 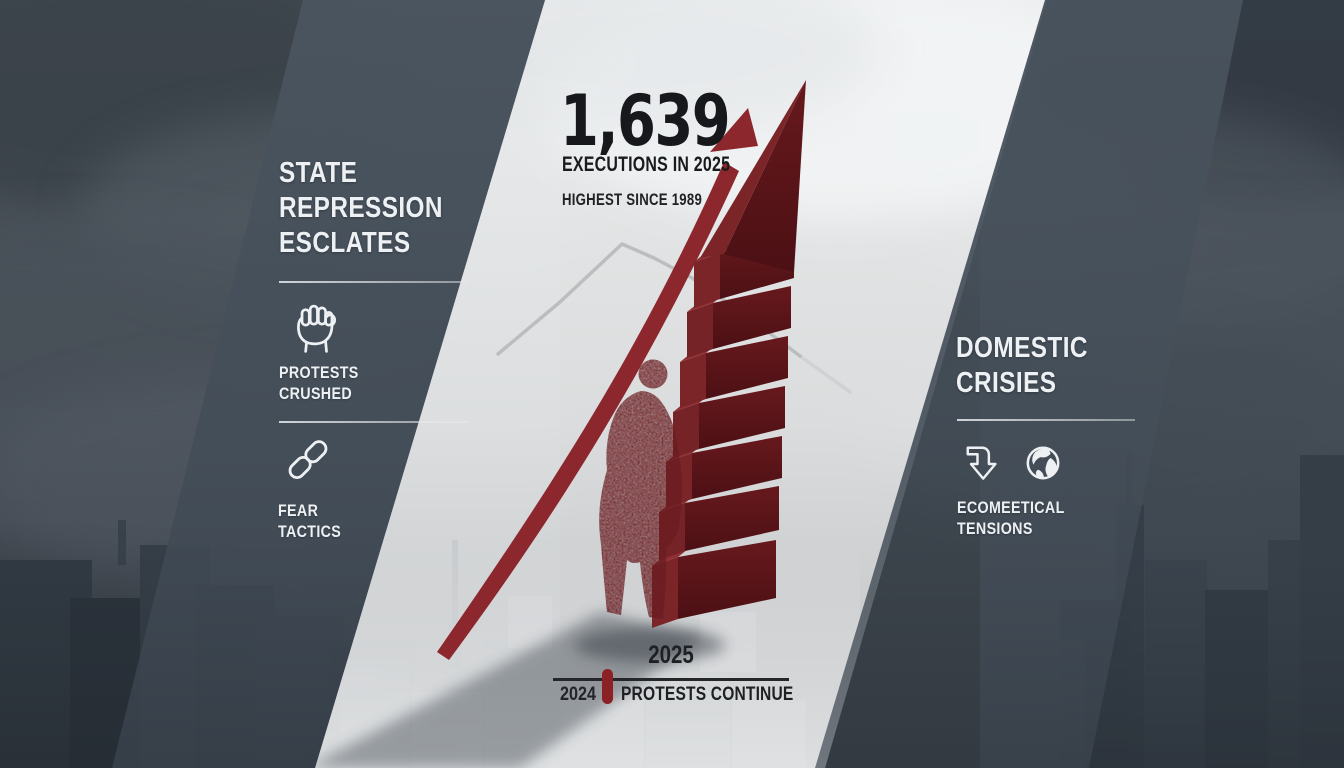 What do you see at coordinates (641, 489) in the screenshot?
I see `person-silhouette` at bounding box center [641, 489].